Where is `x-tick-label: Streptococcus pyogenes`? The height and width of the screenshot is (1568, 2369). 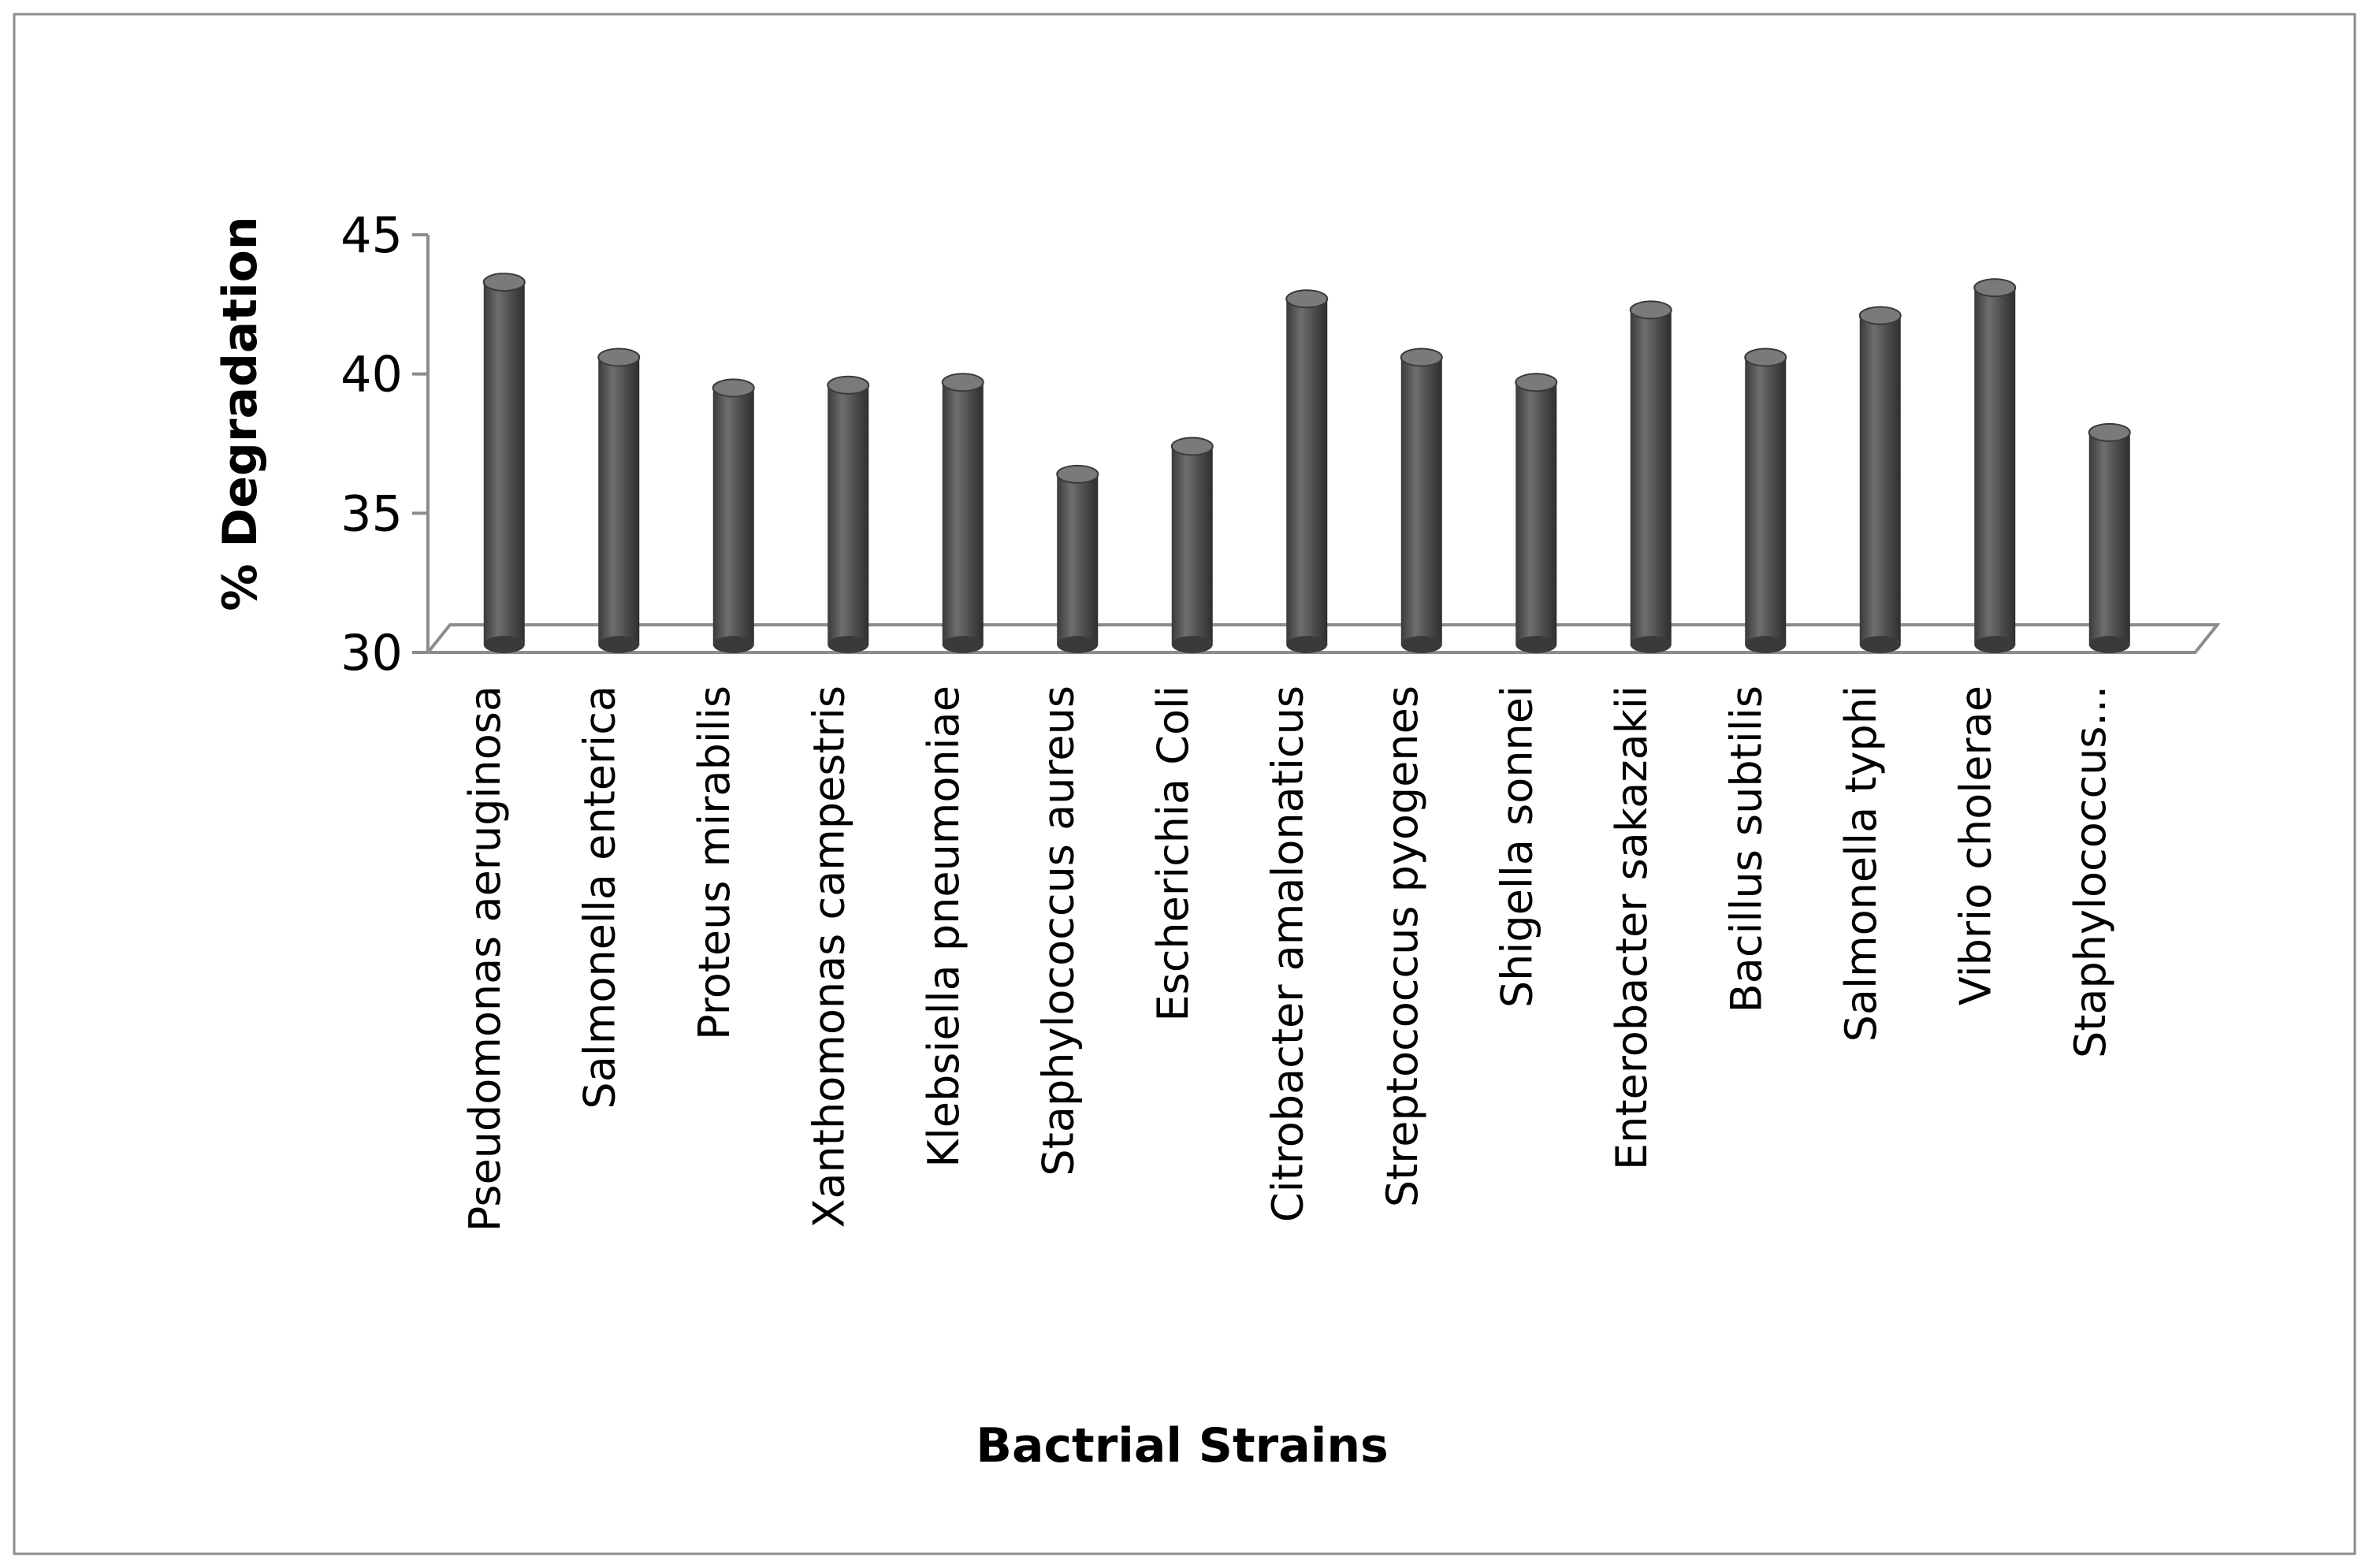 x-tick-label: Streptococcus pyogenes is located at coordinates (1402, 947).